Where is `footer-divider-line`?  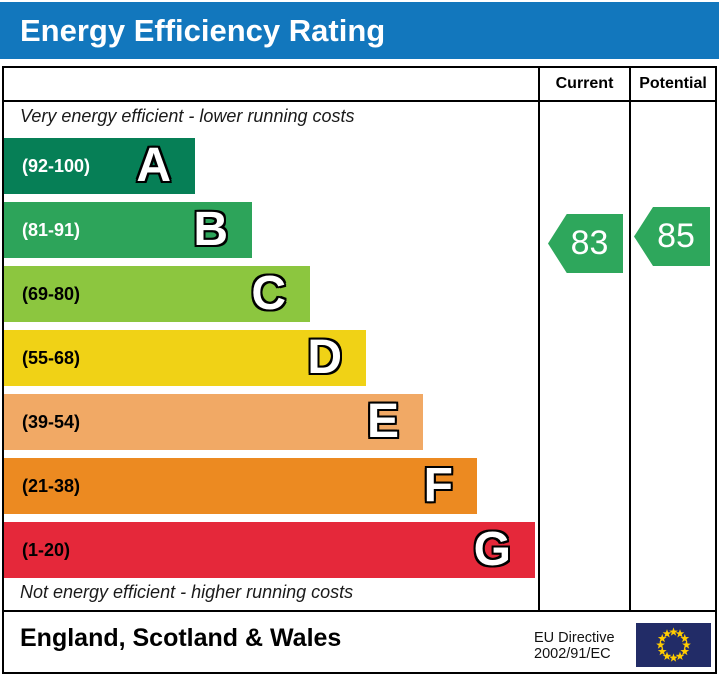 footer-divider-line is located at coordinates (359, 611).